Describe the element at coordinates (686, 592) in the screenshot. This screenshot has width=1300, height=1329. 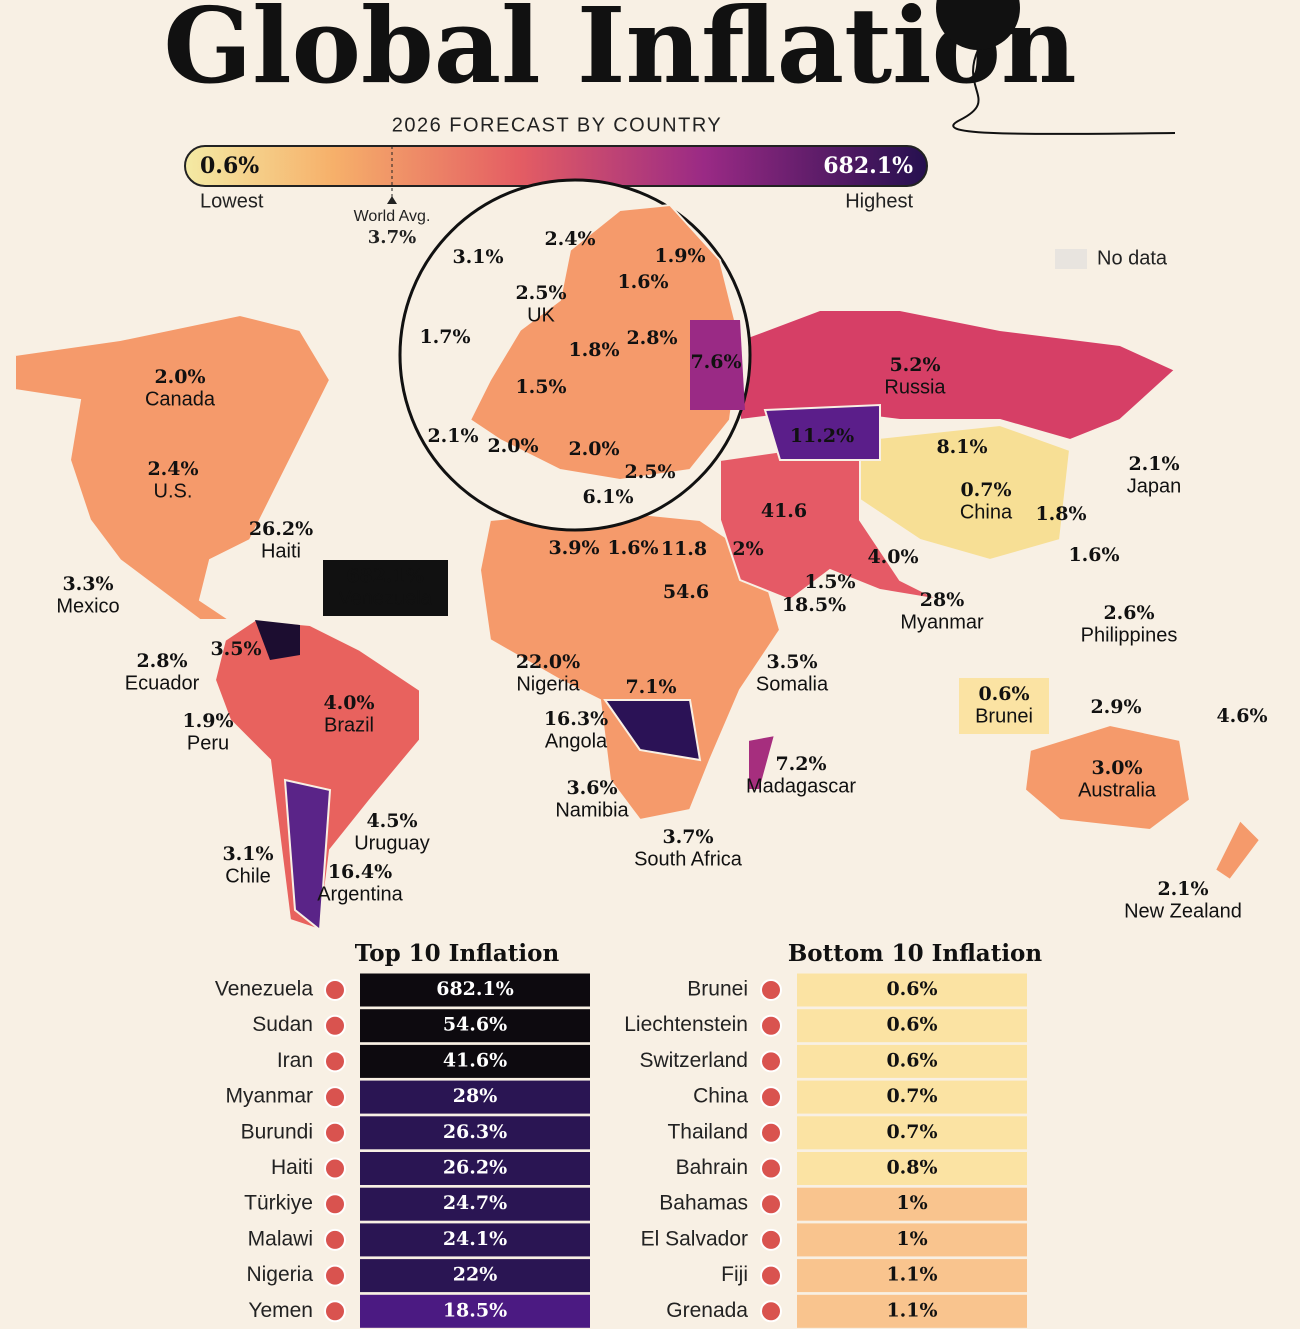
I see `map-value: 54.6` at that location.